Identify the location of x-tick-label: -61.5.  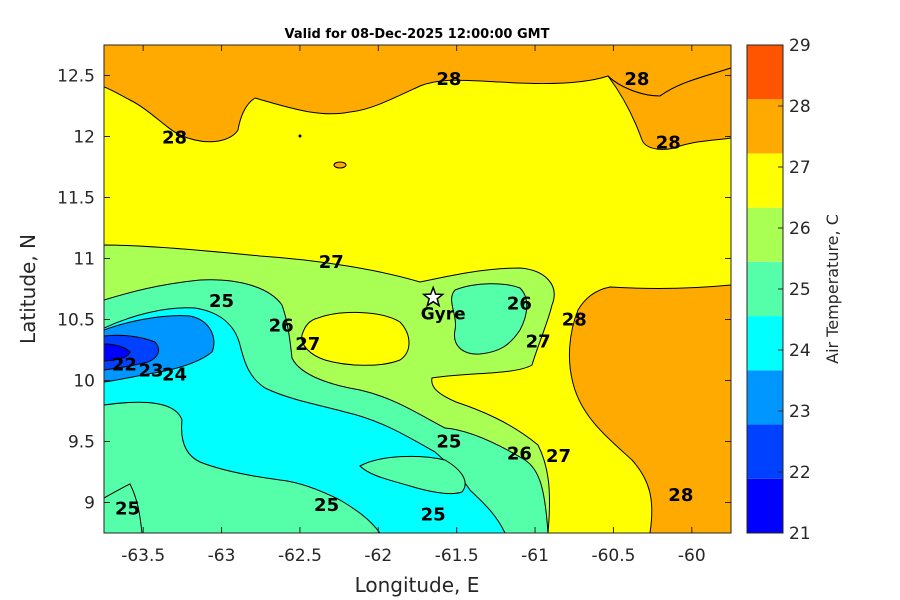
(457, 556).